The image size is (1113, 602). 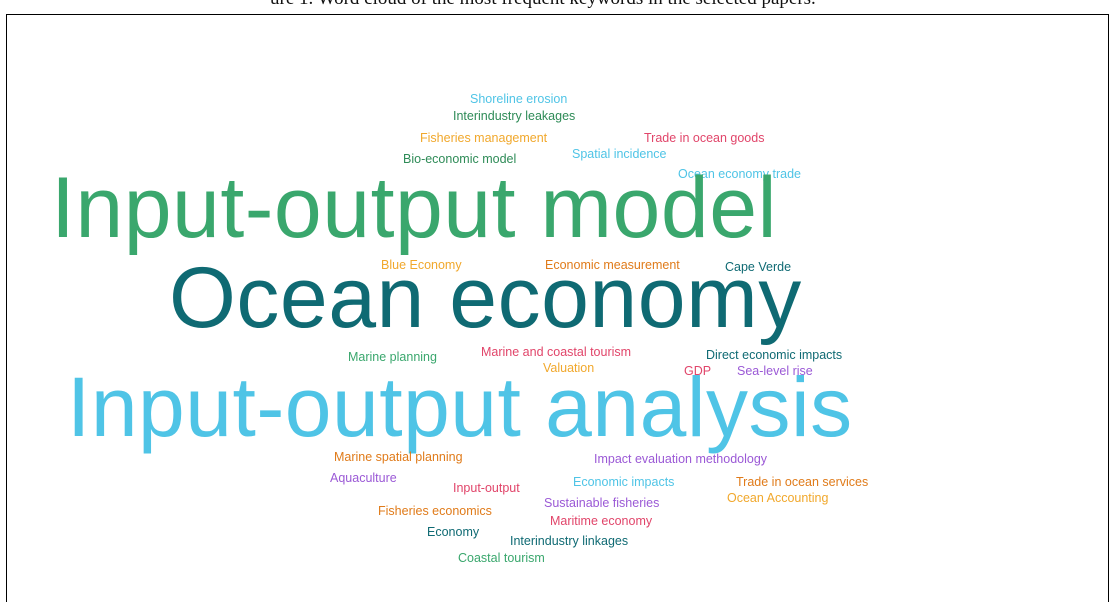 What do you see at coordinates (619, 154) in the screenshot?
I see `word-spatial-incidence: Spatial incidence` at bounding box center [619, 154].